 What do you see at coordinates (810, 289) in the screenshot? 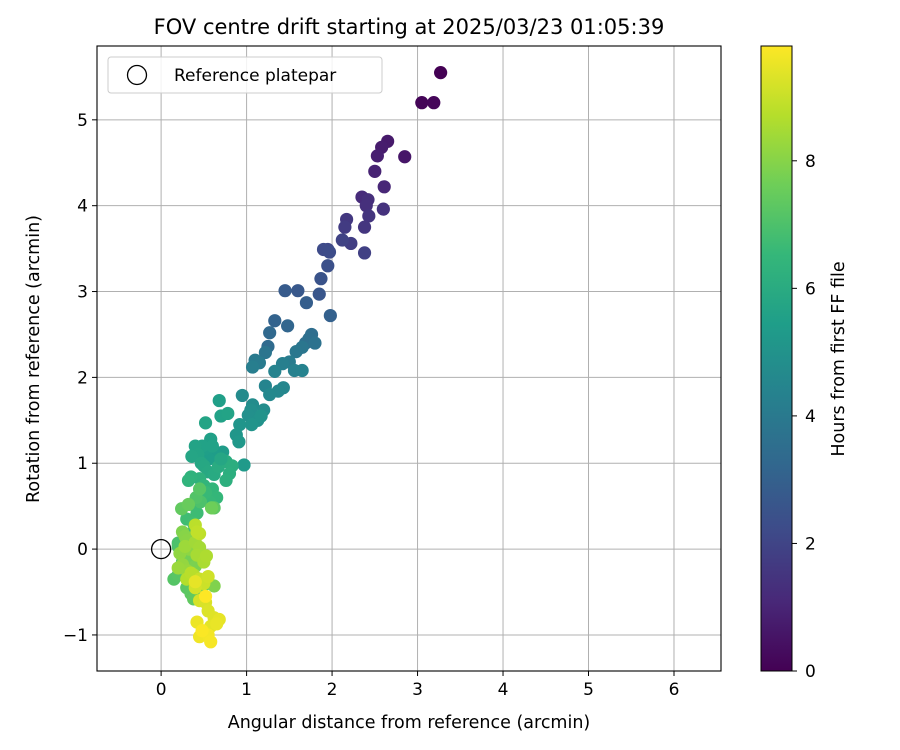
I see `colorbar-tick-label: 6` at bounding box center [810, 289].